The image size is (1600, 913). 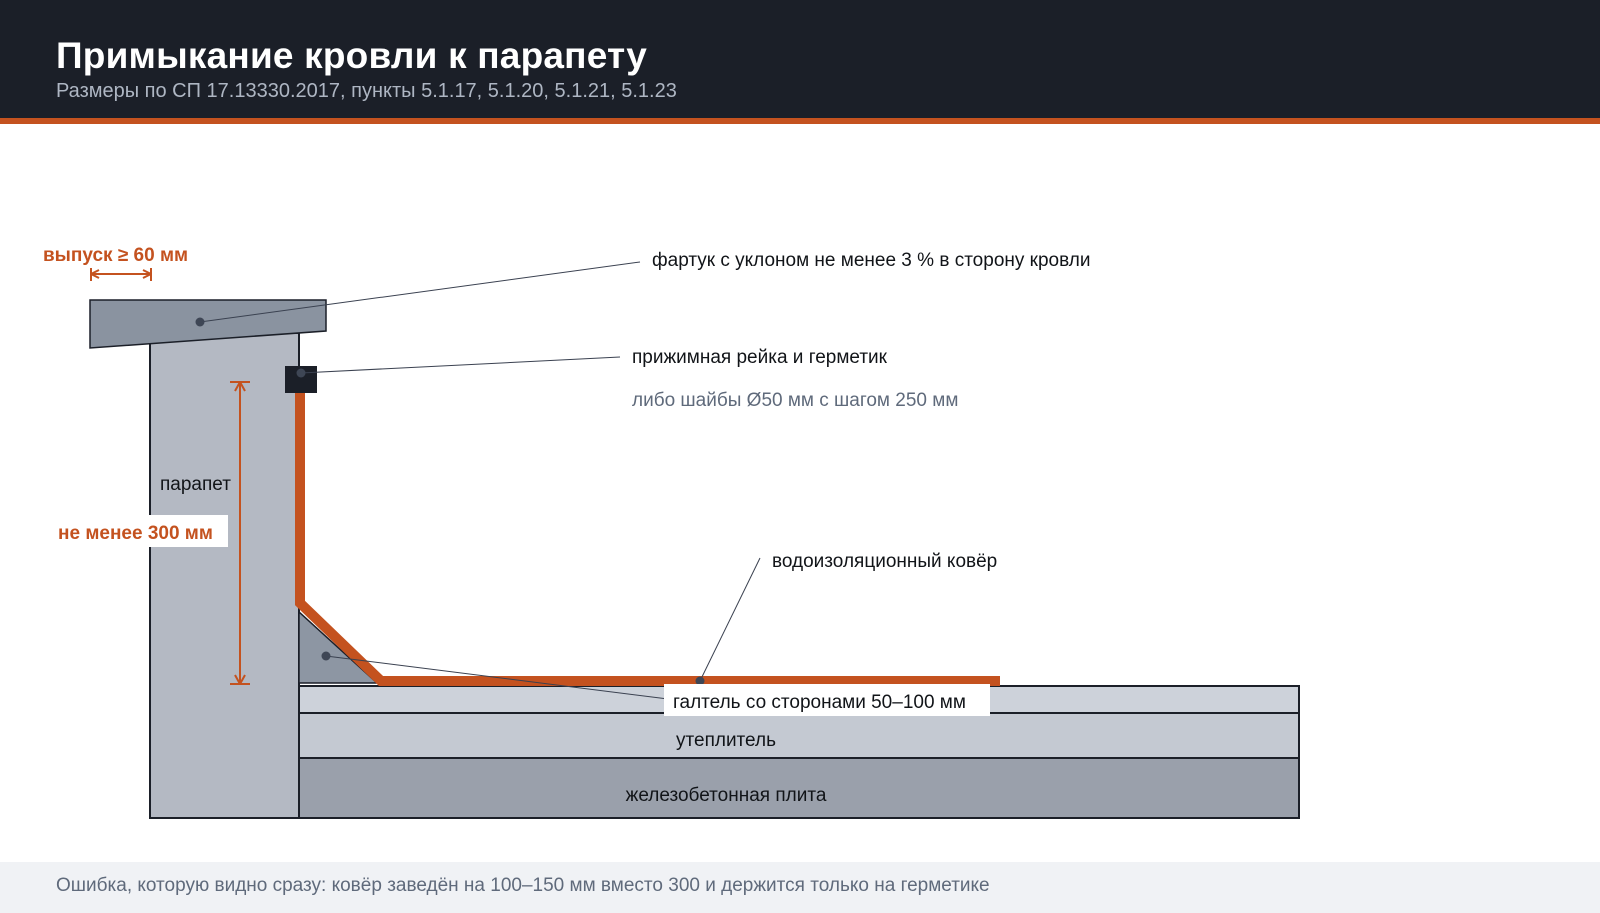 I want to click on height-arrow-bottom-icon, so click(x=240, y=679).